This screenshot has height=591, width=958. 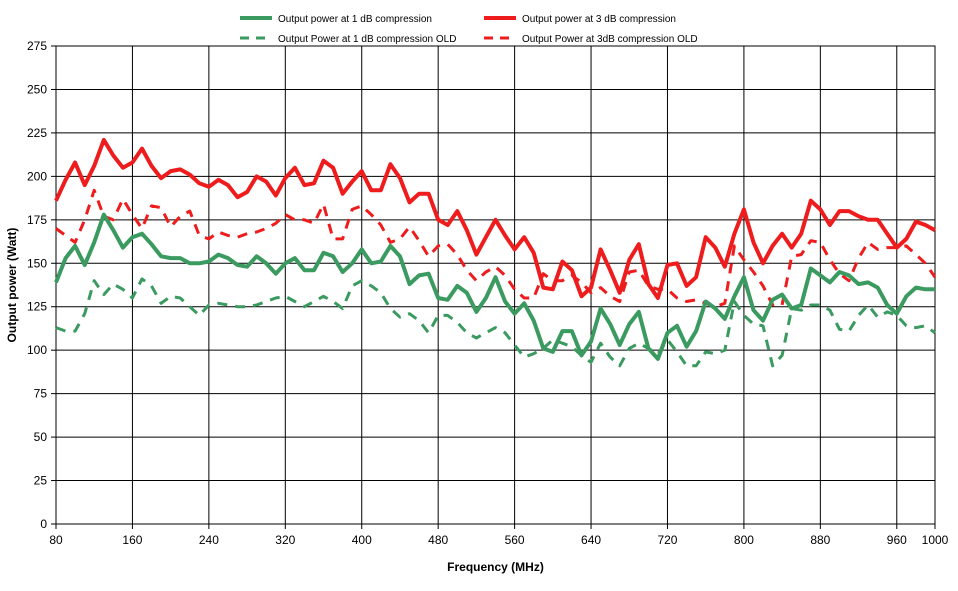 I want to click on y-tick-label: 125, so click(x=37, y=307).